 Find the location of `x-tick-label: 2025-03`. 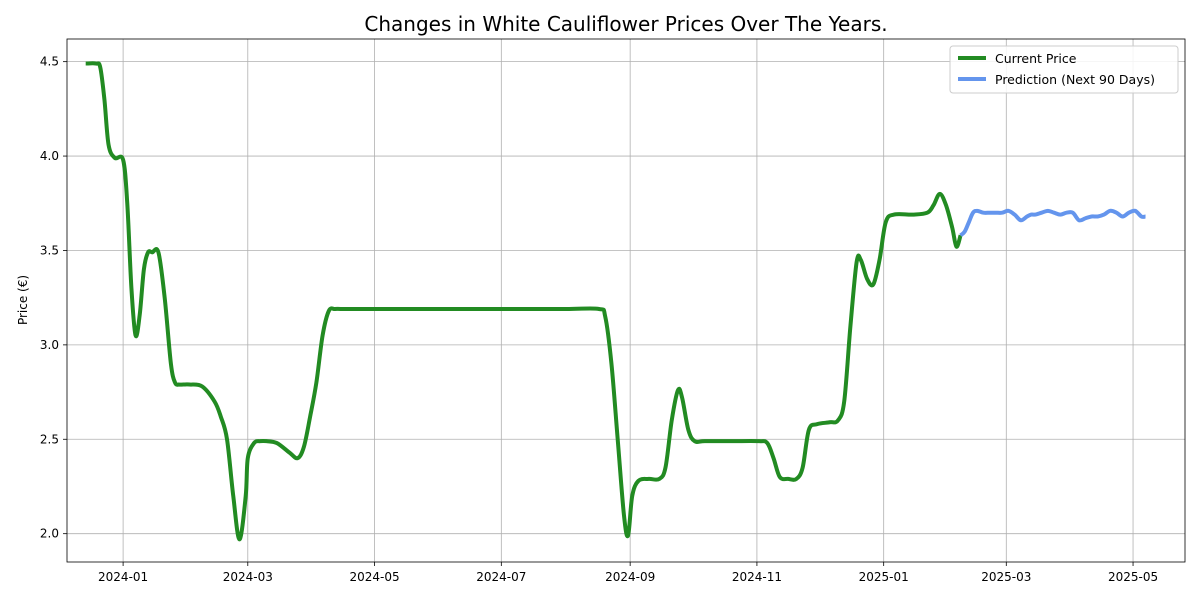

x-tick-label: 2025-03 is located at coordinates (1006, 577).